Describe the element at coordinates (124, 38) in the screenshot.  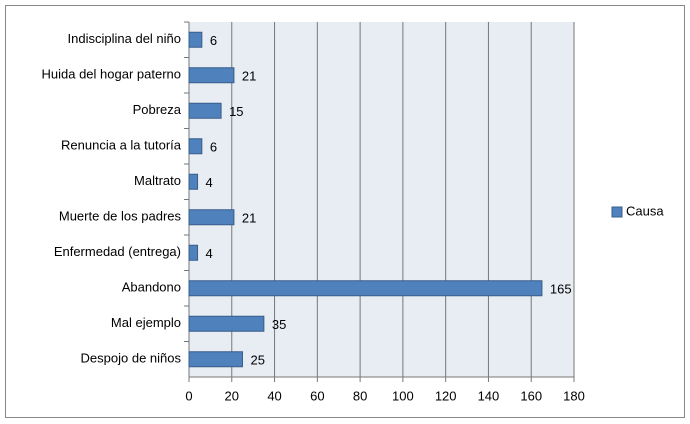
I see `y-tick-label: Indisciplina del niño` at that location.